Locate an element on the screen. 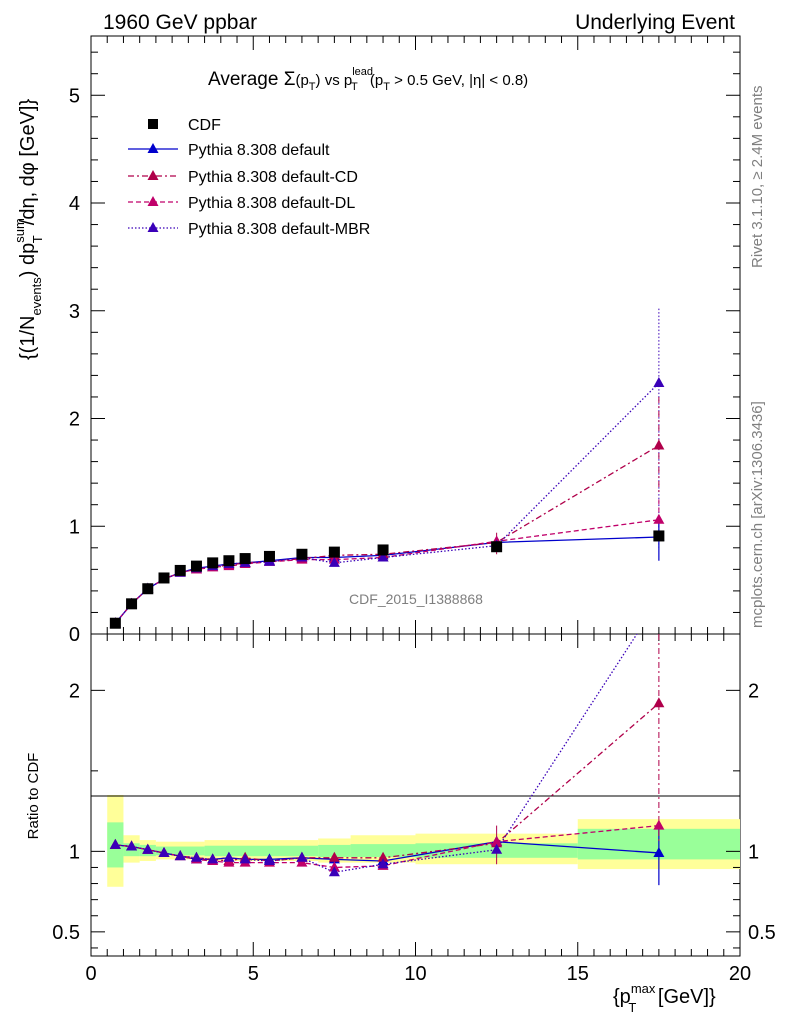  main-marker-dl is located at coordinates (659, 518).